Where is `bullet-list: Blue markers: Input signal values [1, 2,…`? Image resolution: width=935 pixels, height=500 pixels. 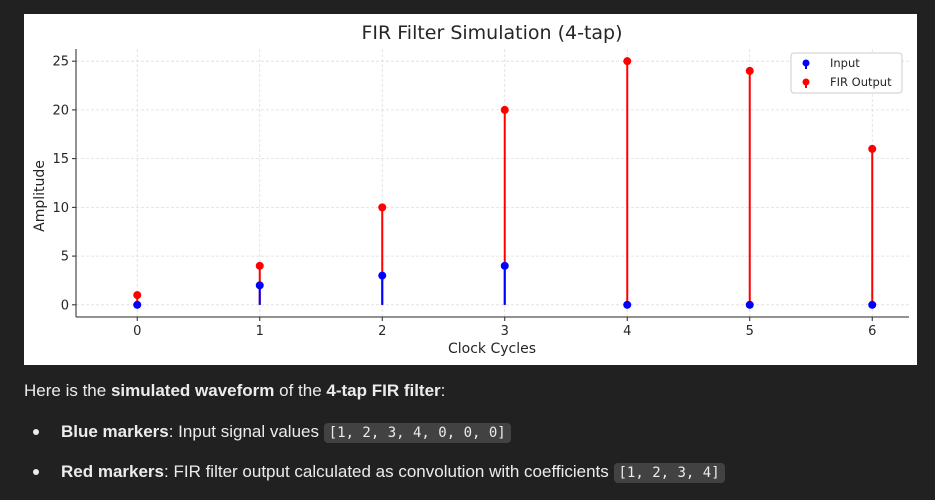
bullet-list: Blue markers: Input signal values [1, 2,… is located at coordinates (374, 460).